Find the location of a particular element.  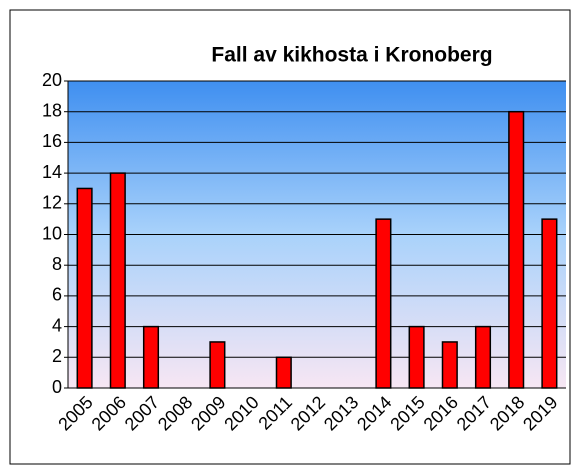

y-tick-label: 4 is located at coordinates (57, 325).